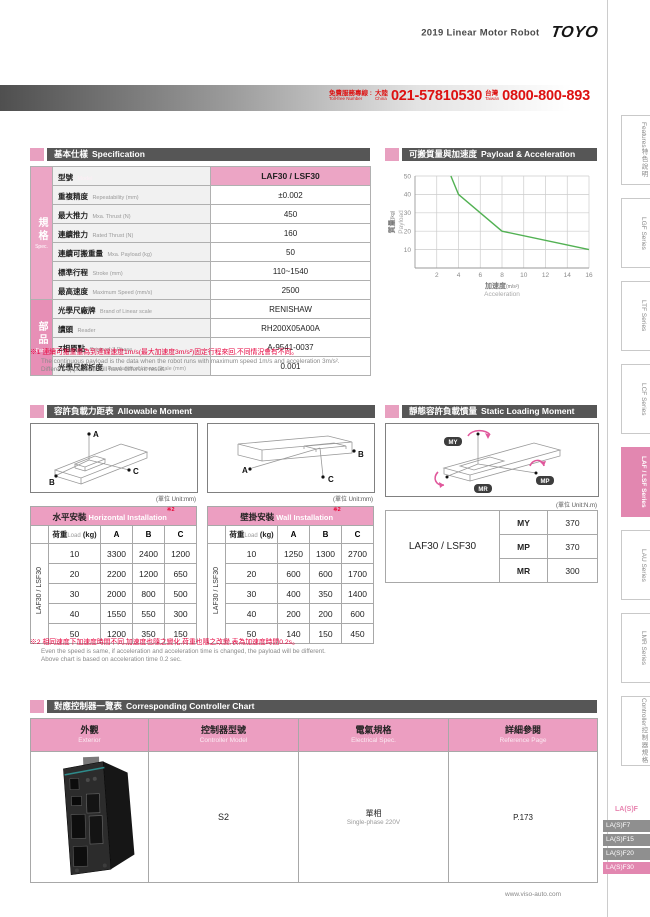 Image resolution: width=650 pixels, height=917 pixels. Describe the element at coordinates (131, 252) in the screenshot. I see `spec-row-label: 連續可搬重量 Mxa. Payload (kg)` at that location.